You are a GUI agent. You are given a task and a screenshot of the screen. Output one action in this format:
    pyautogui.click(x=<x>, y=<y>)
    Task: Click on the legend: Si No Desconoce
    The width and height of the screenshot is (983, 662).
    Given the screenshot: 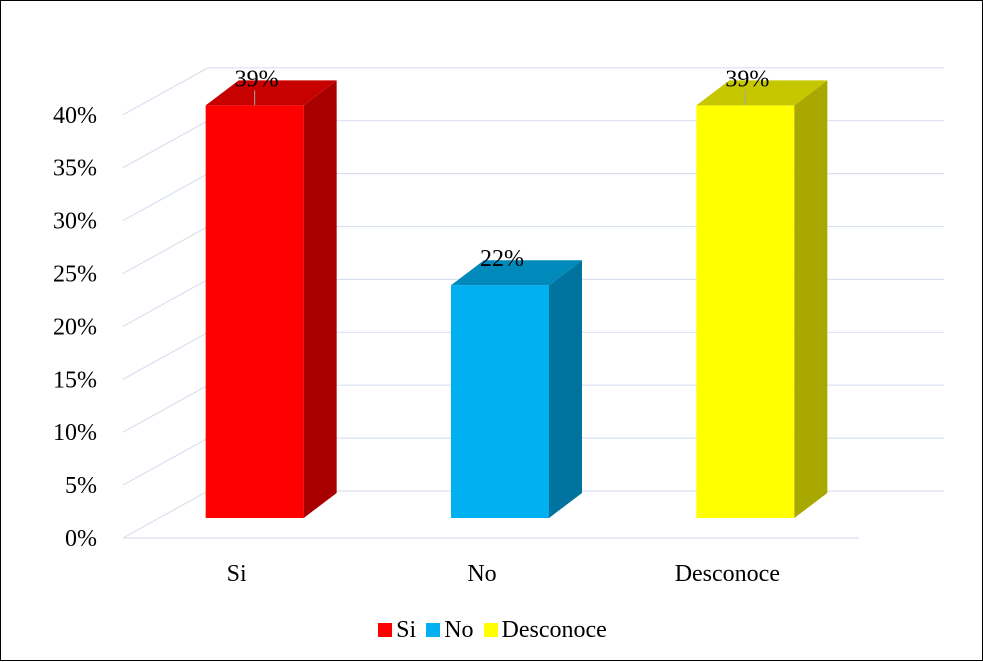 What is the action you would take?
    pyautogui.click(x=492, y=630)
    